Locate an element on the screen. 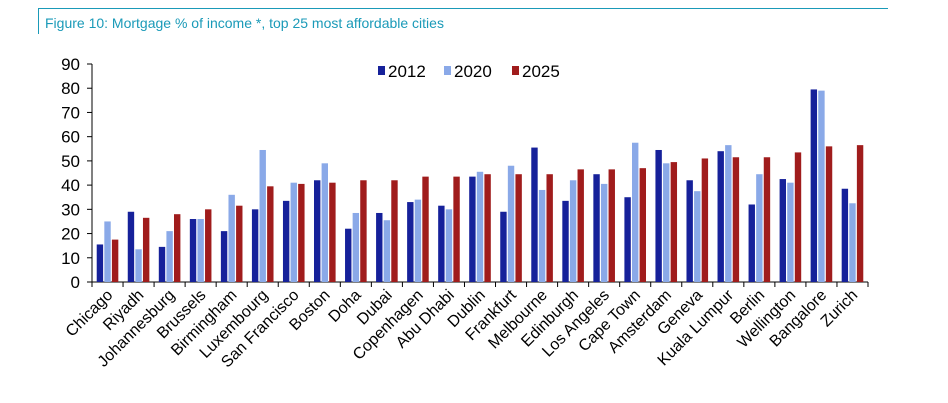  y-tick-label: 50 is located at coordinates (70, 161).